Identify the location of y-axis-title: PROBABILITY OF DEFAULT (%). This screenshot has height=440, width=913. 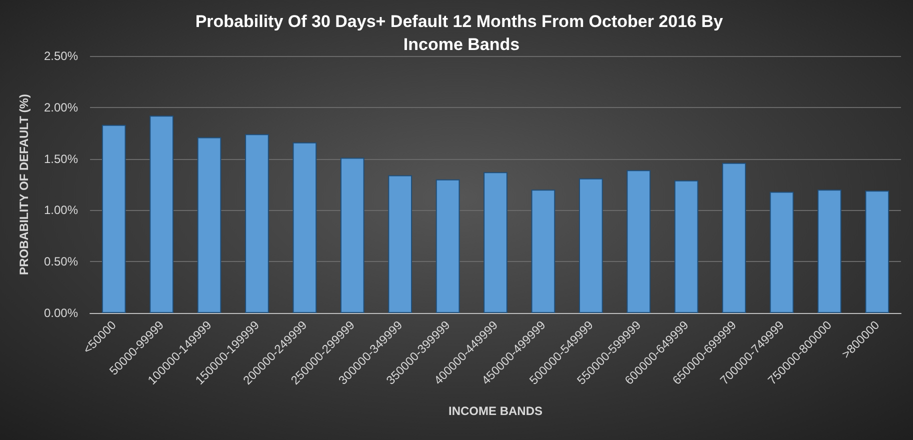
(24, 184).